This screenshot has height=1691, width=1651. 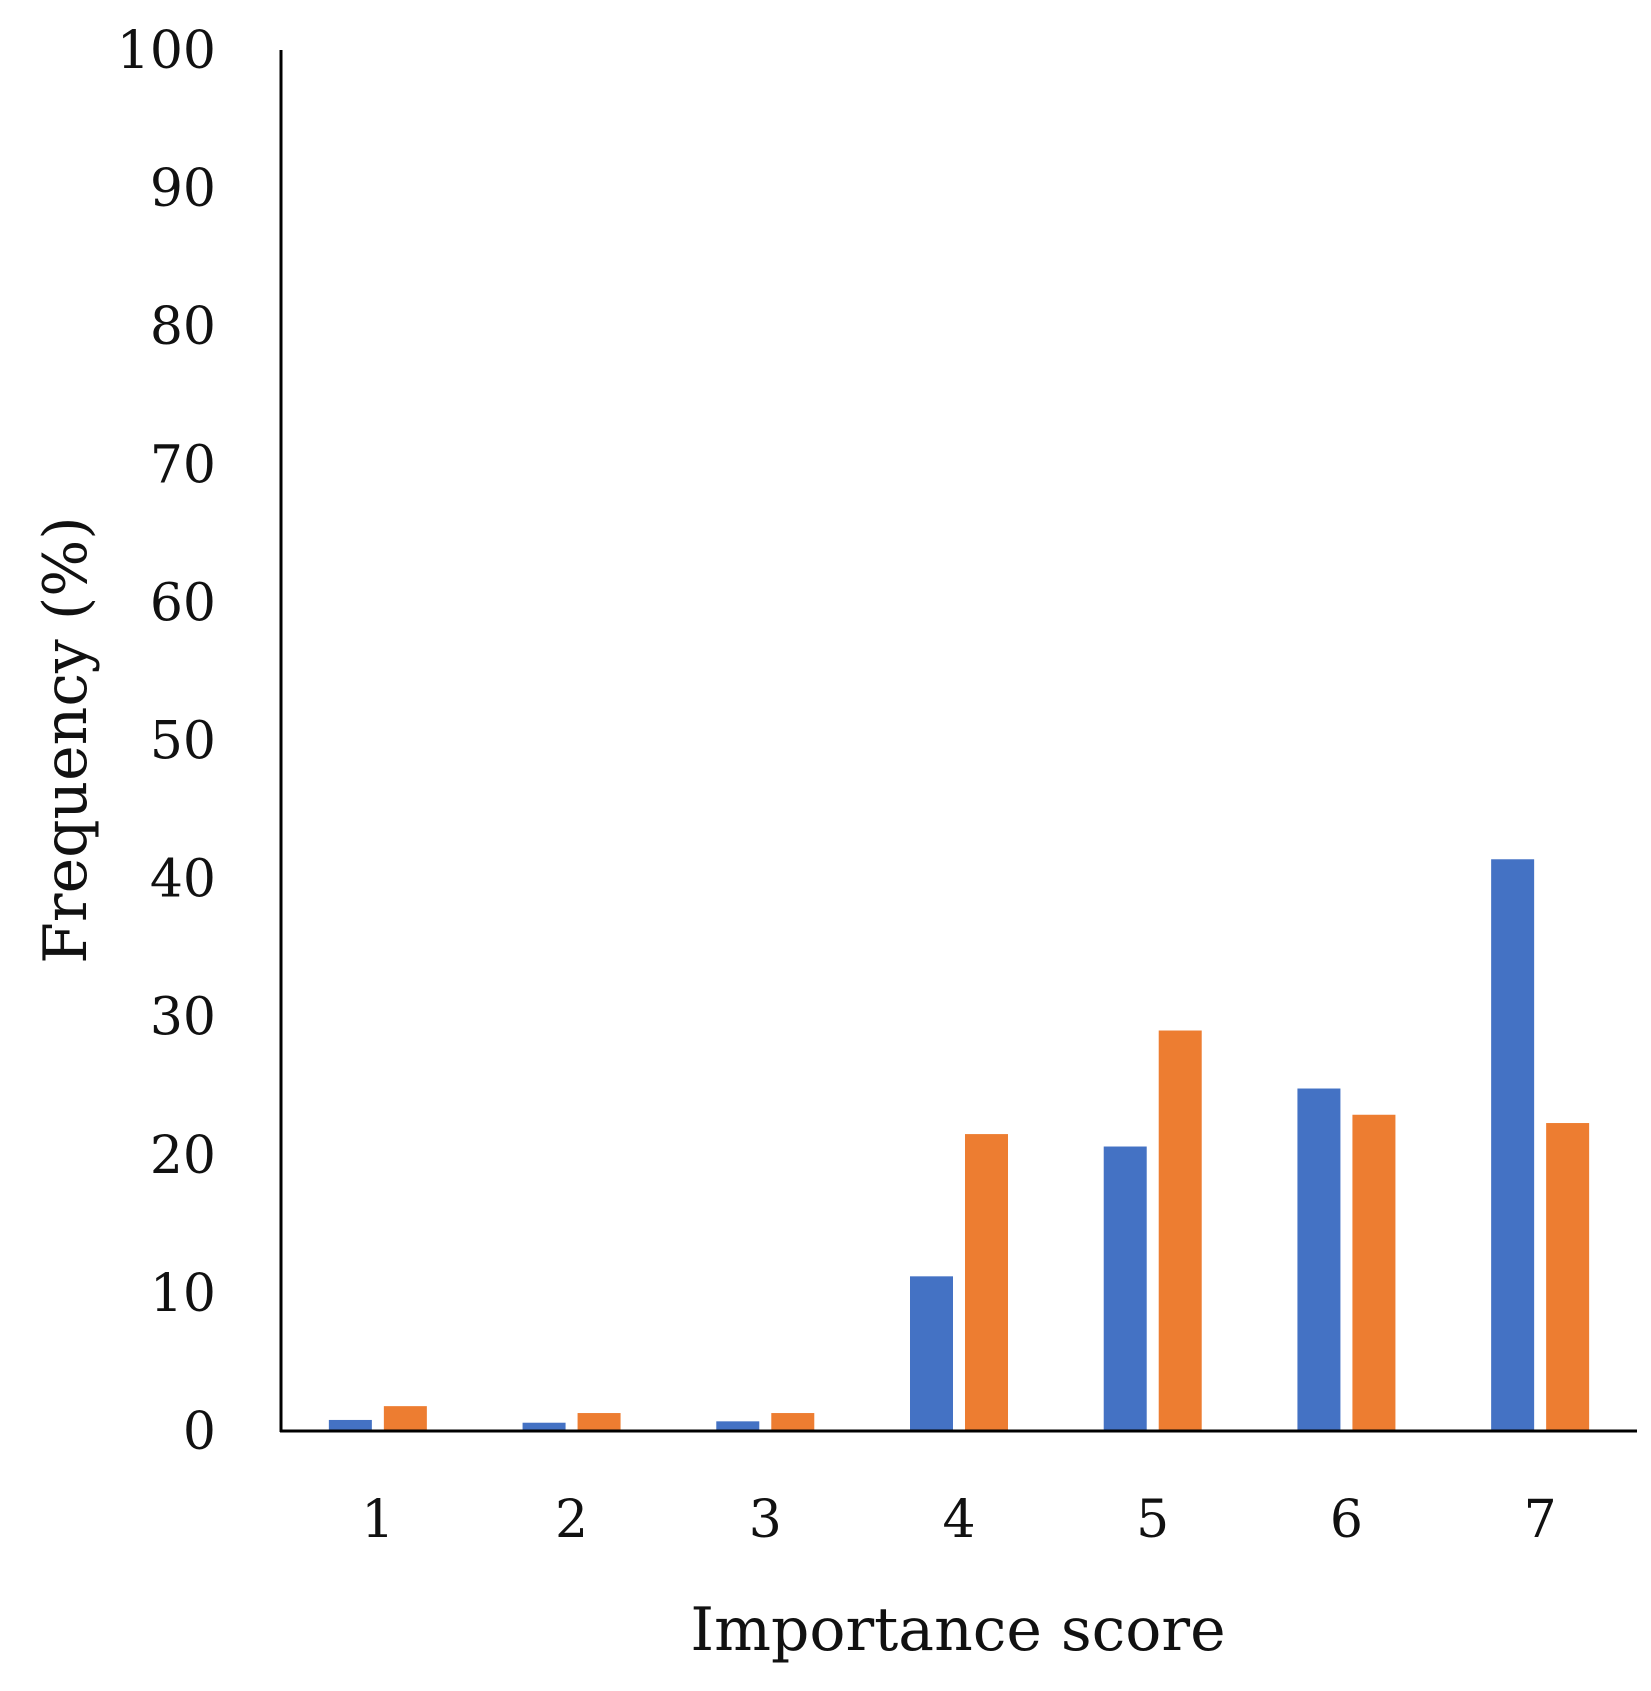 What do you see at coordinates (183, 603) in the screenshot?
I see `y-tick-label: 60` at bounding box center [183, 603].